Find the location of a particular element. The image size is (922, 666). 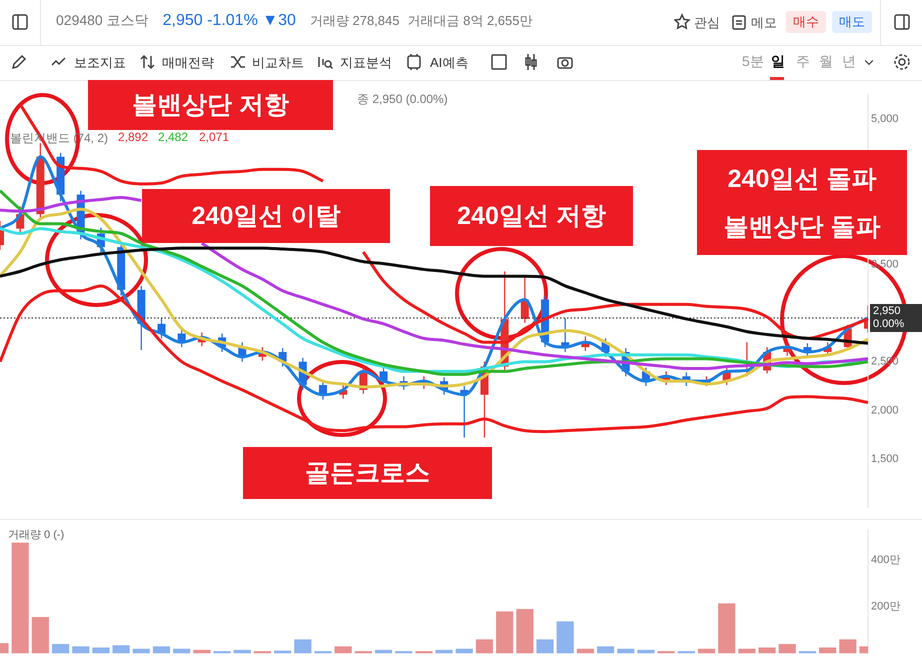

annotation: 2,071 is located at coordinates (214, 137).